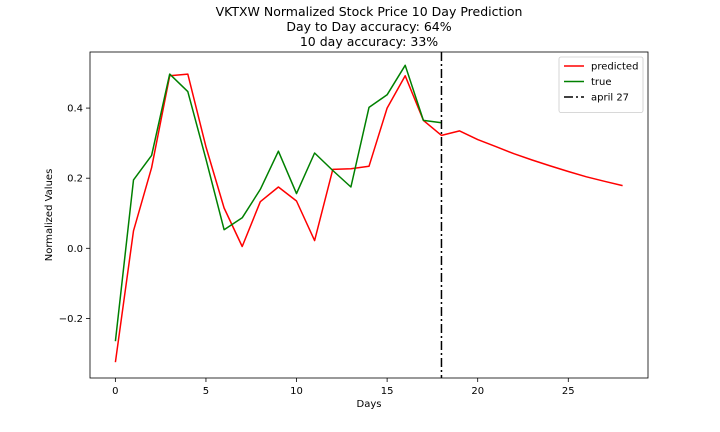 This screenshot has height=432, width=720. I want to click on legend-label-april-27: april 27, so click(610, 98).